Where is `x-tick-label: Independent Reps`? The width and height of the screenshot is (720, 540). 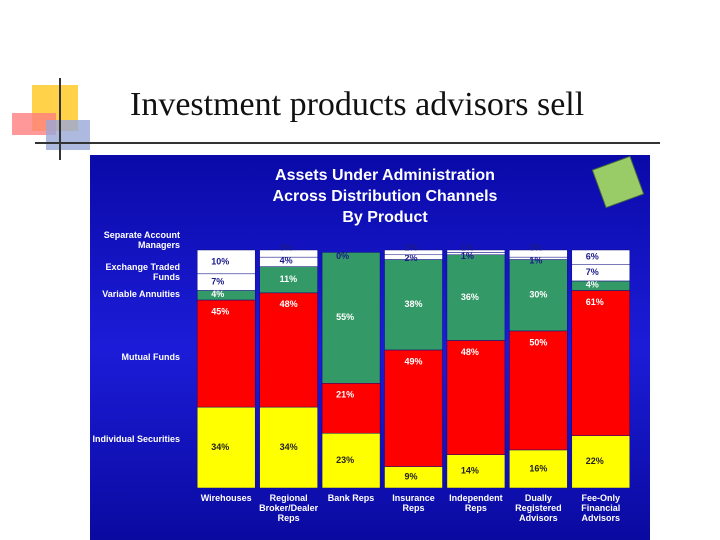 x-tick-label: Independent Reps is located at coordinates (476, 503).